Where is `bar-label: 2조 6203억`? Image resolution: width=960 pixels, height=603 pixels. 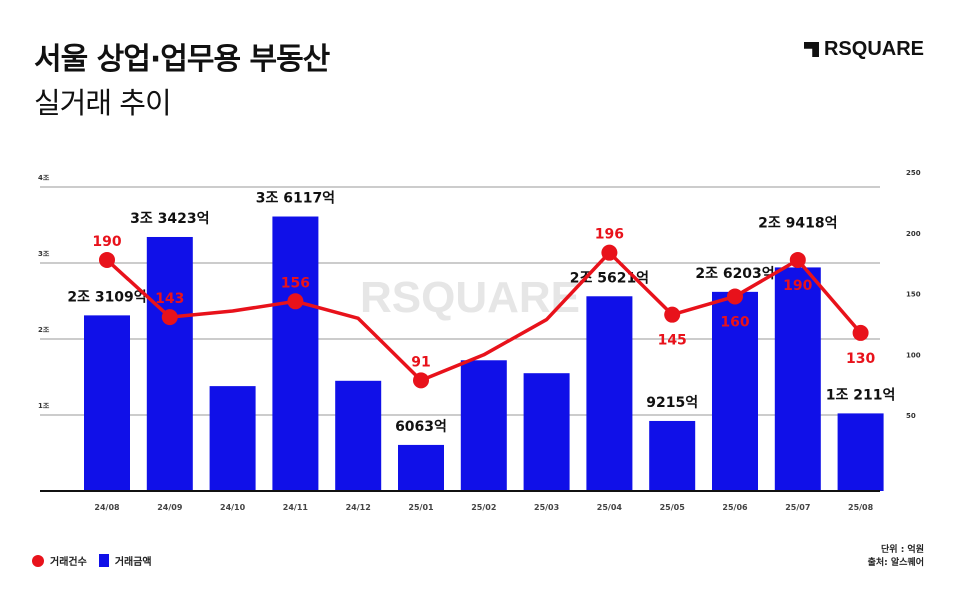 bar-label: 2조 6203억 is located at coordinates (734, 274).